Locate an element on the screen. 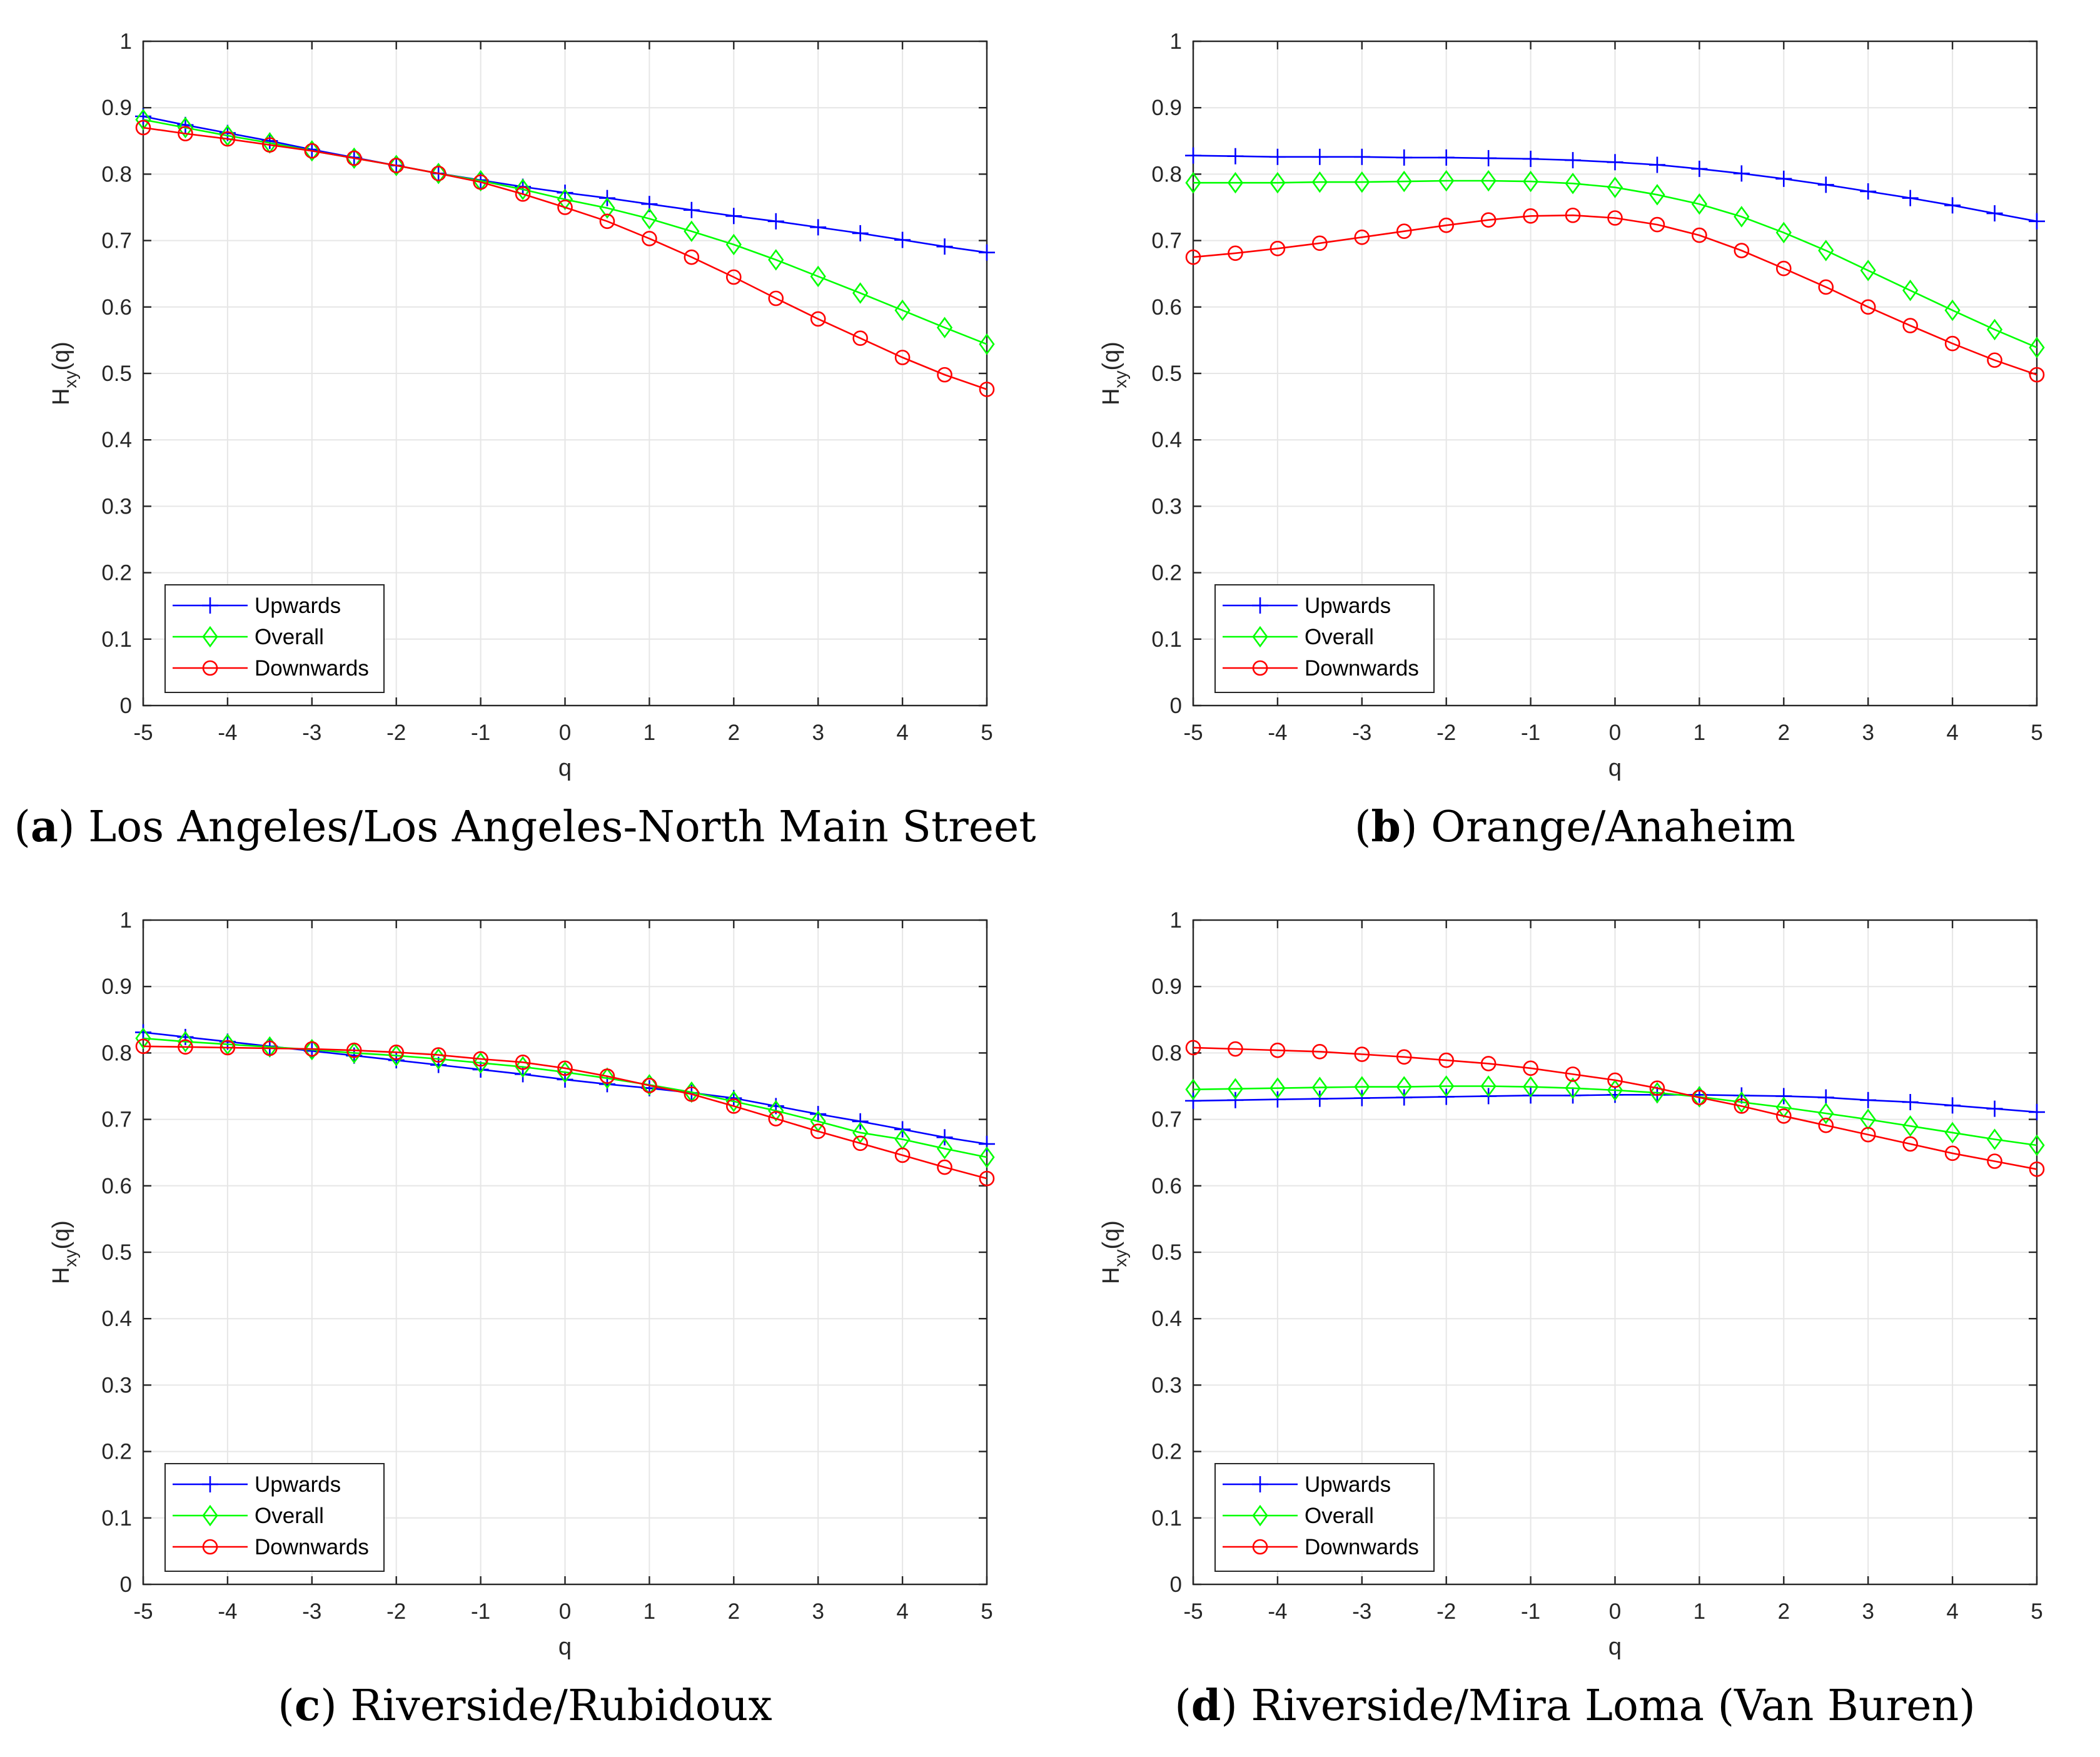  y-tick-label: 0.4 is located at coordinates (1166, 440).